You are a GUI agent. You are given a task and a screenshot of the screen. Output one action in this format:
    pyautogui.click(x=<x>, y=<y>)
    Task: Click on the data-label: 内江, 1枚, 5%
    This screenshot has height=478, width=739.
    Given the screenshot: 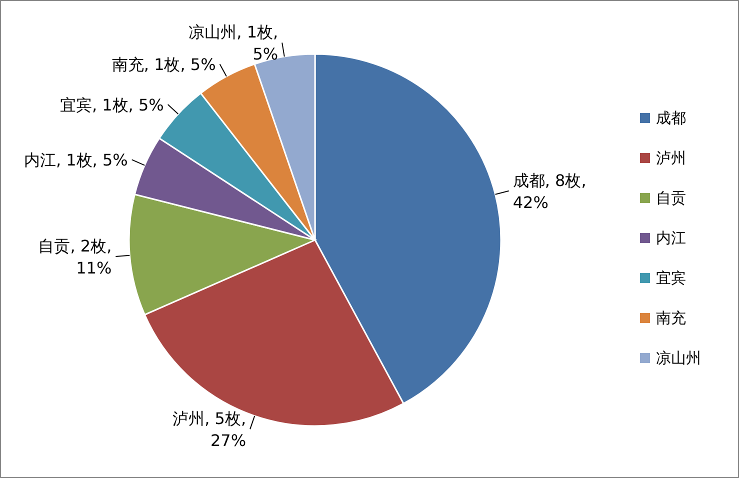 What is the action you would take?
    pyautogui.click(x=76, y=160)
    